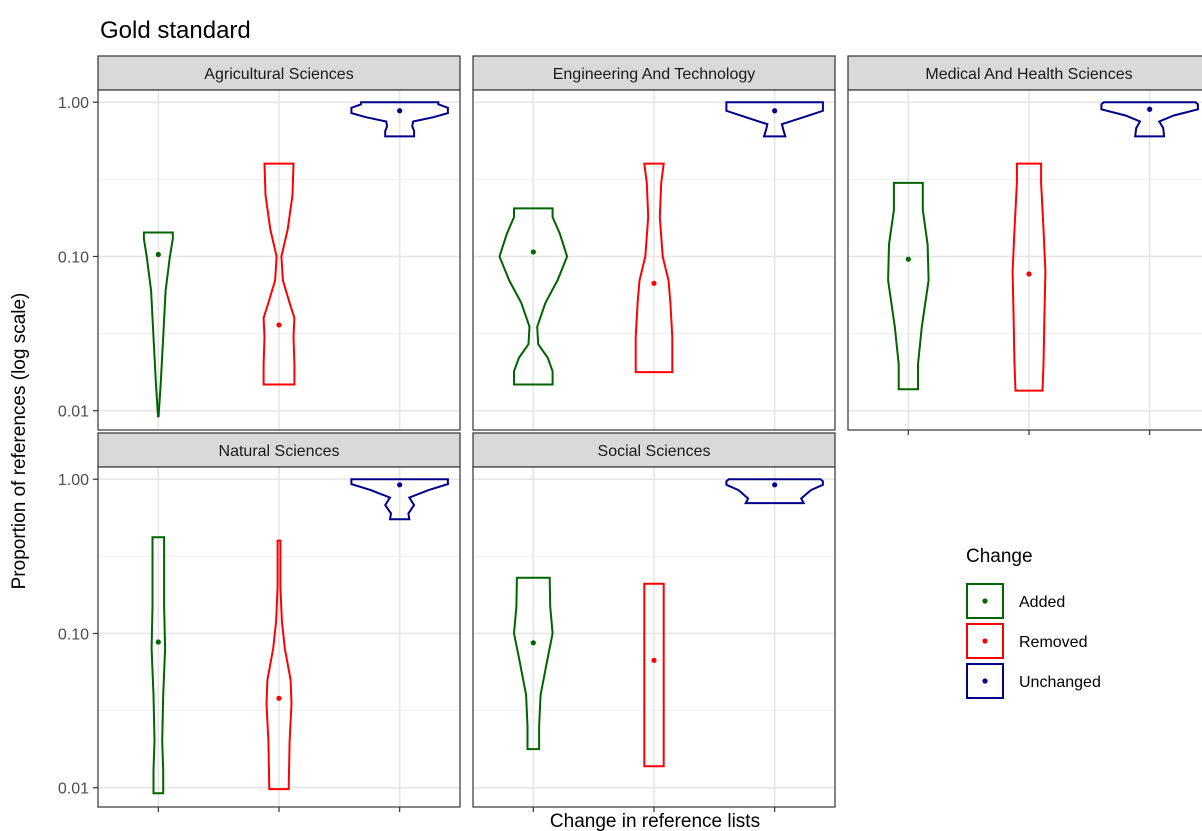 The height and width of the screenshot is (831, 1202). I want to click on legend-item-unchanged: Unchanged, so click(1033, 681).